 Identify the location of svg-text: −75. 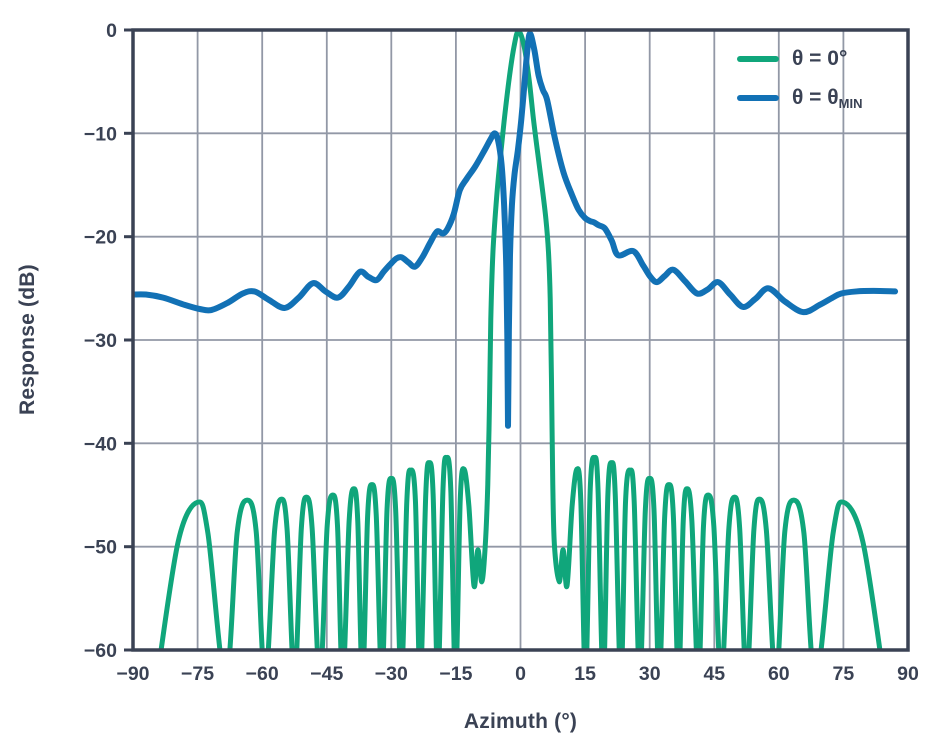
(197, 674).